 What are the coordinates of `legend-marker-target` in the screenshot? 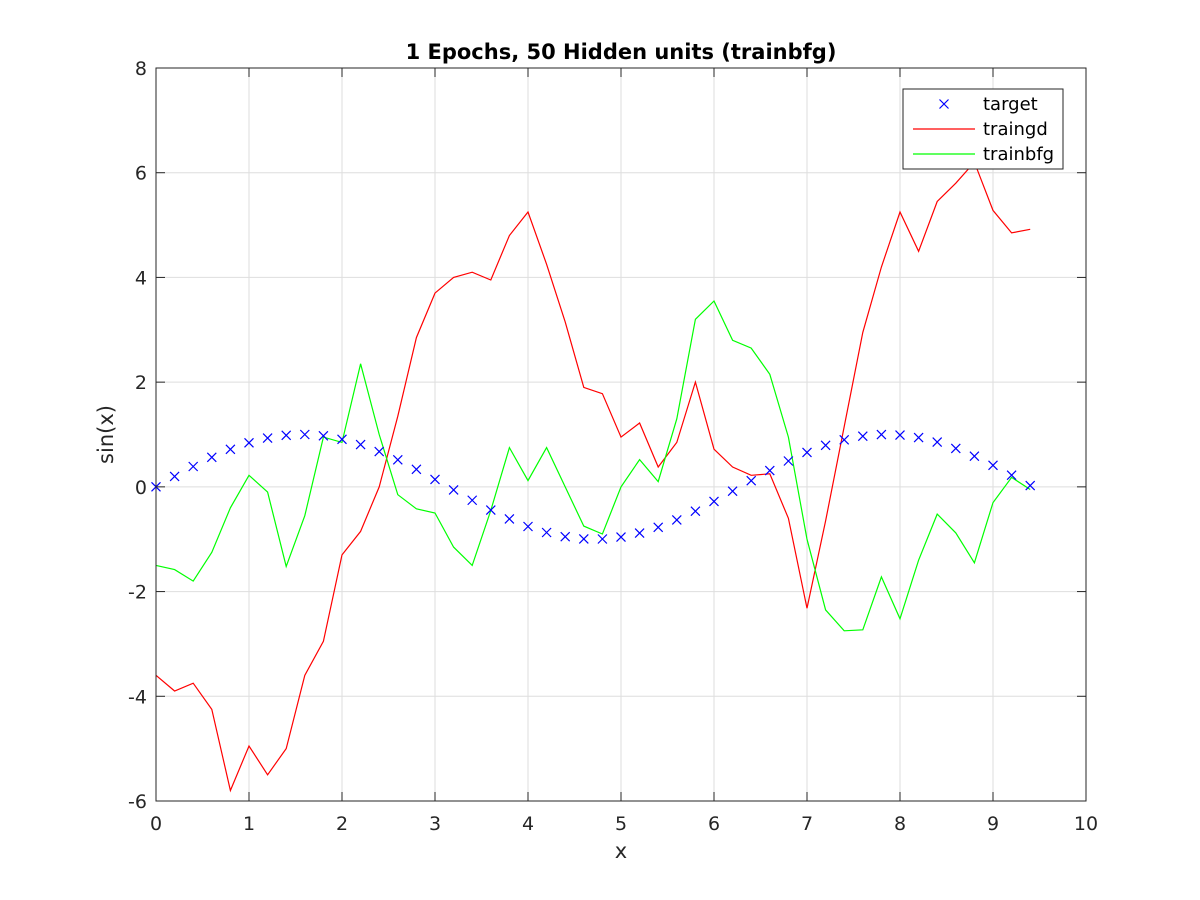 It's located at (944, 104).